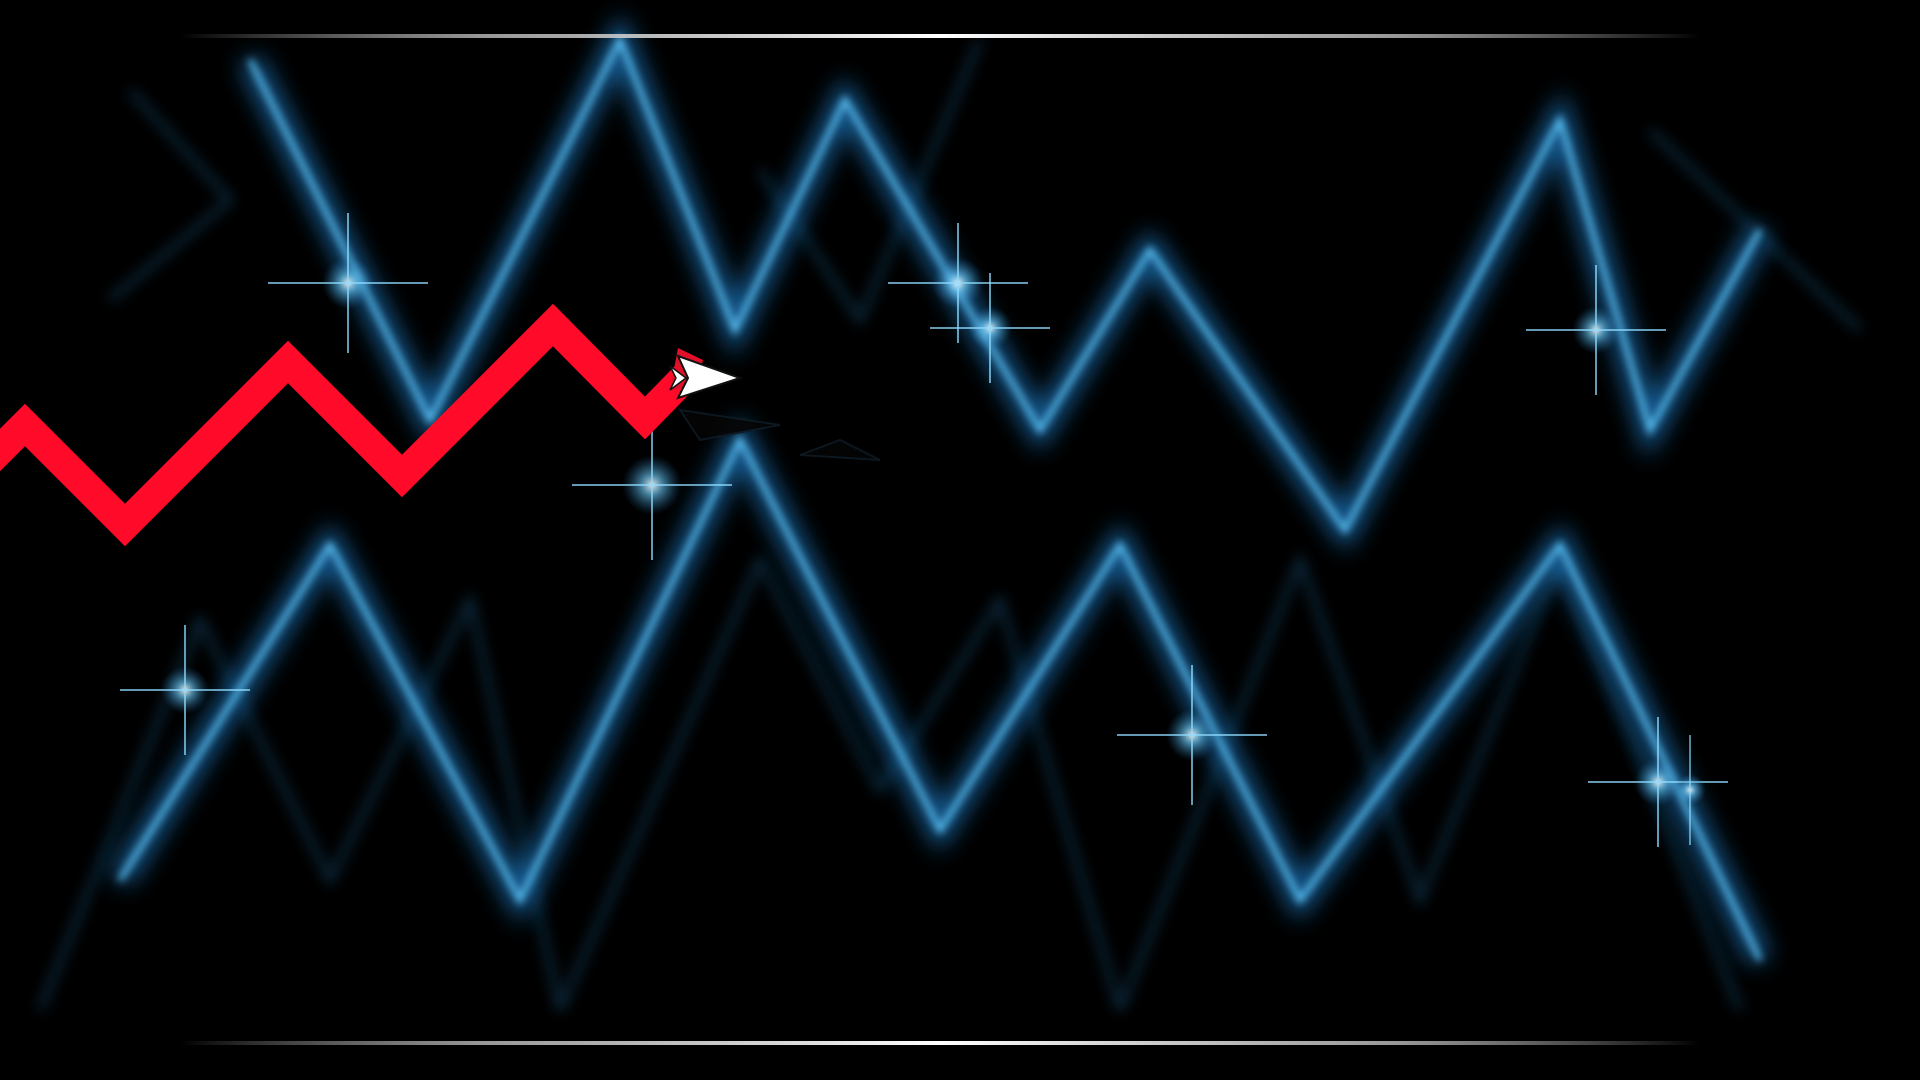 The width and height of the screenshot is (1920, 1080). Describe the element at coordinates (940, 36) in the screenshot. I see `top-boundary-line` at that location.